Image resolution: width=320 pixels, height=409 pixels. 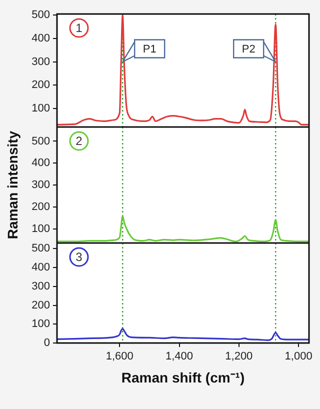 What do you see at coordinates (12, 185) in the screenshot?
I see `y-axis-title: Raman intensity` at bounding box center [12, 185].